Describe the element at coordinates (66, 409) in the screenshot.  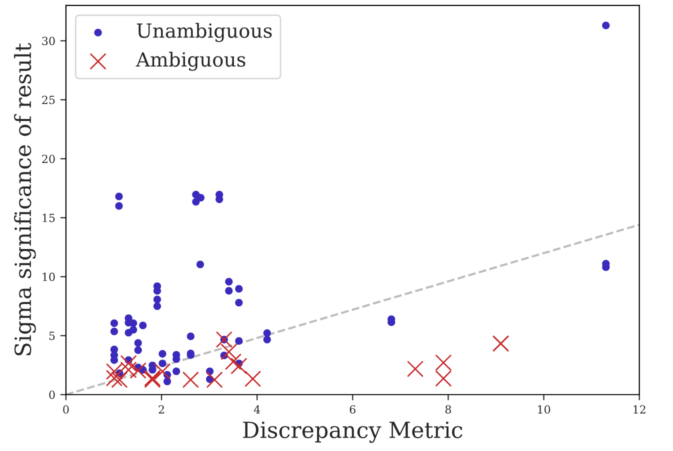
I see `x-tick-label: 0` at that location.